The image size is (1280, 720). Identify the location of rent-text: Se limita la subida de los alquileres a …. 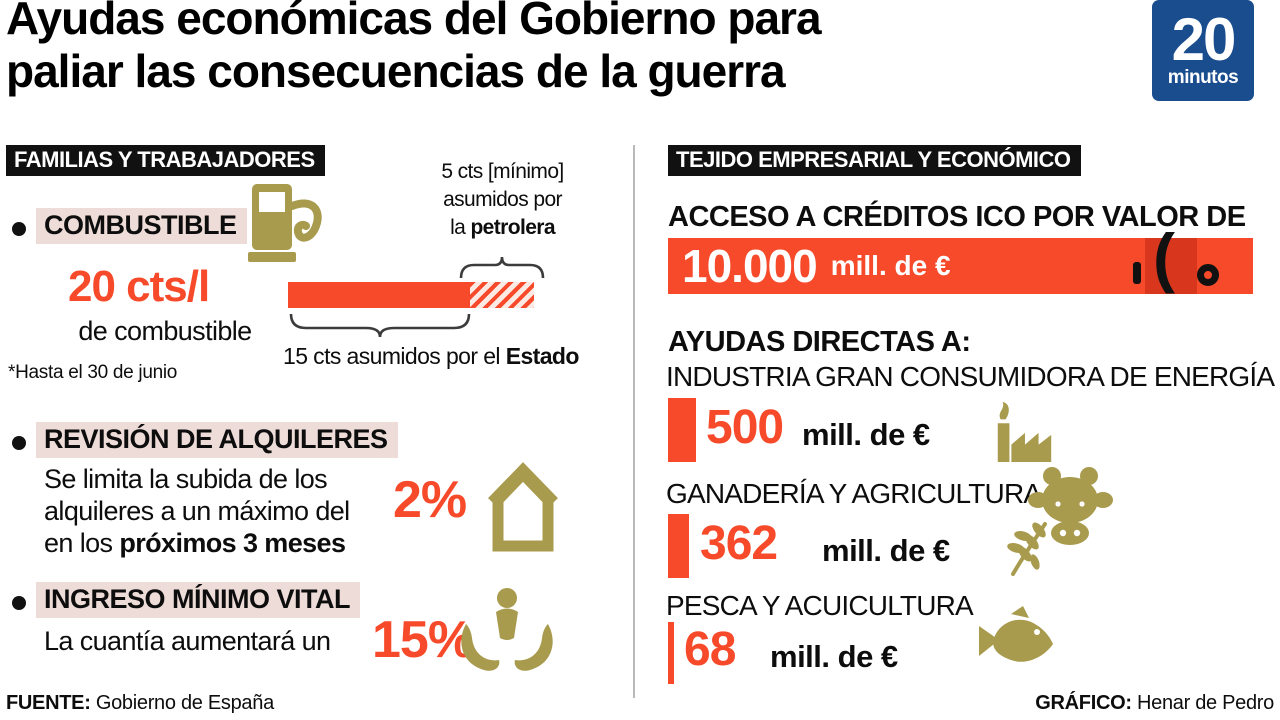
(197, 511).